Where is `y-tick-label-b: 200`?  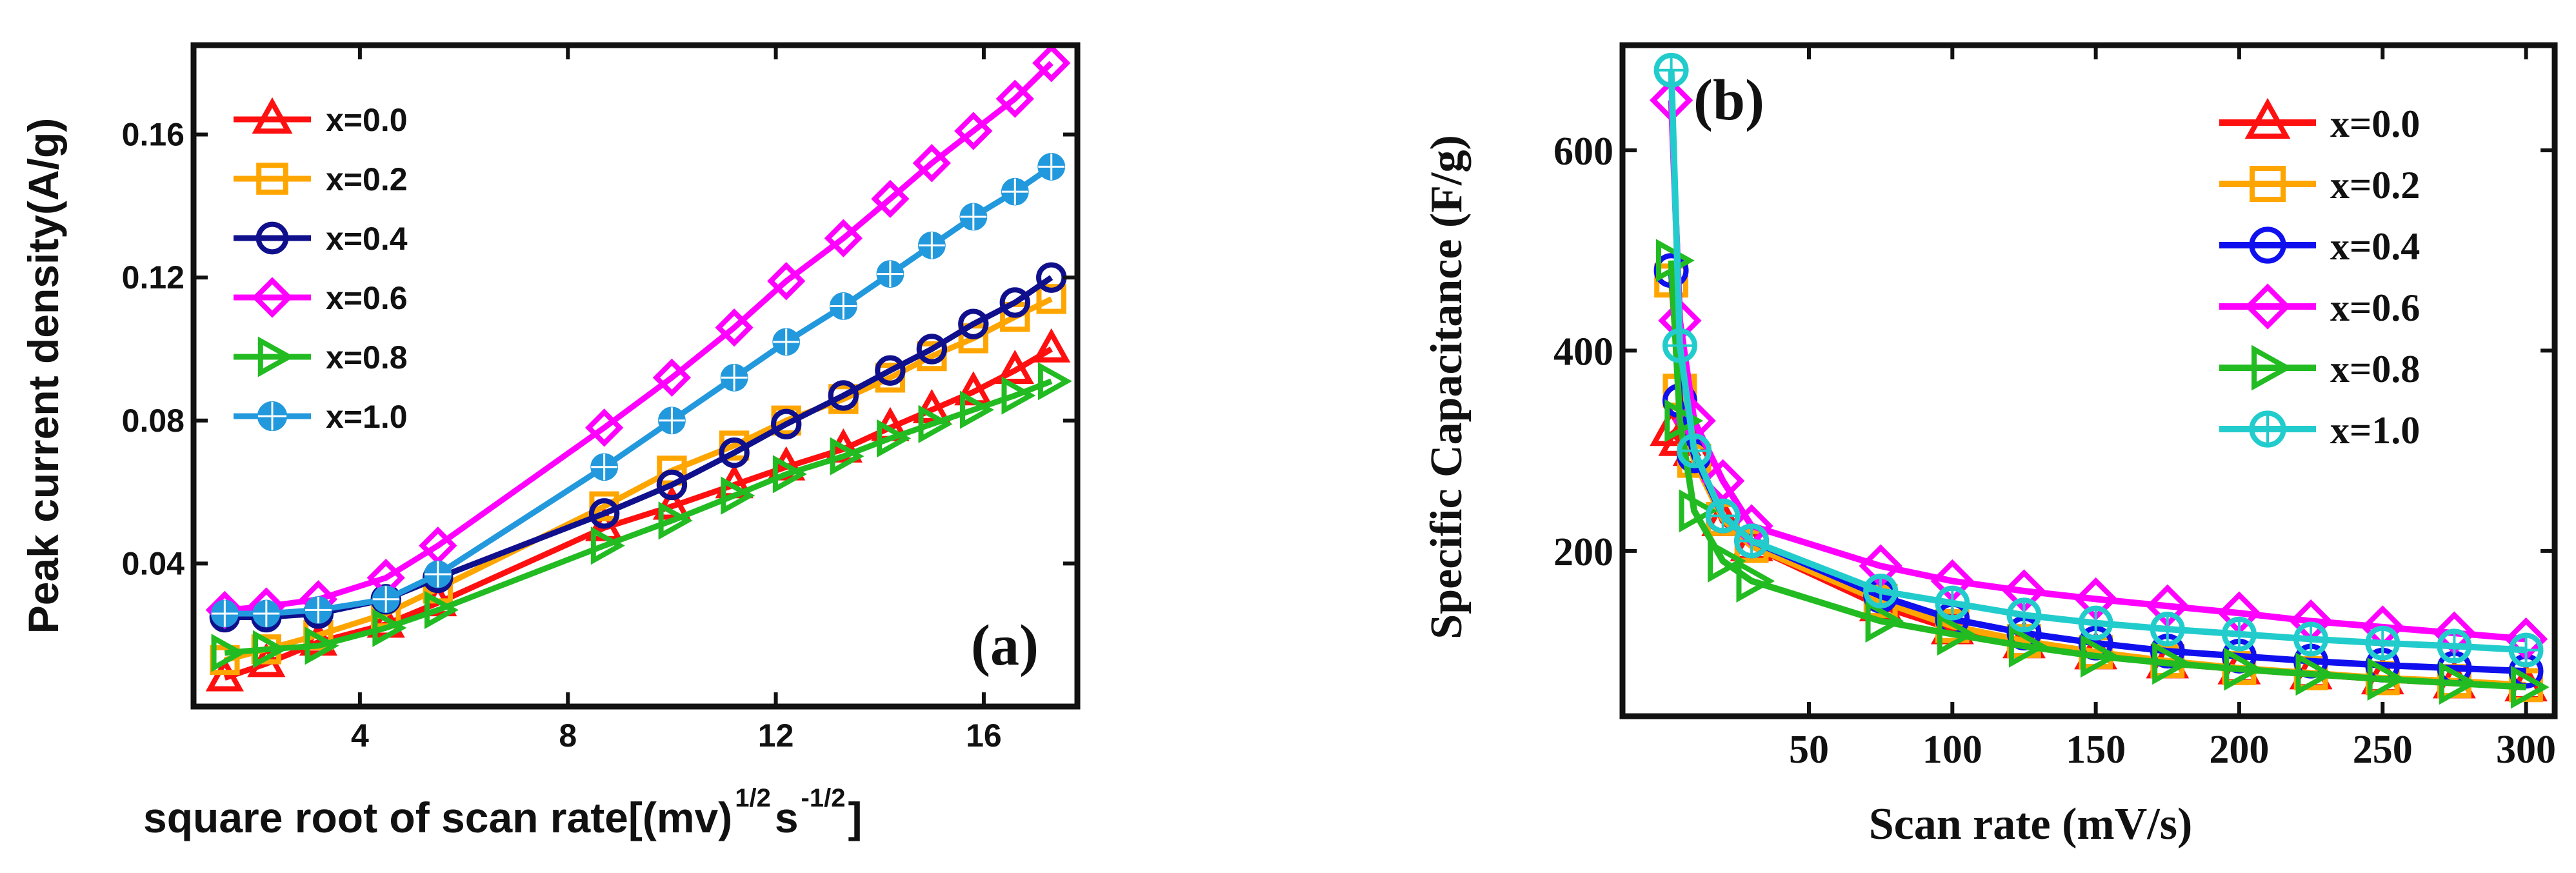 y-tick-label-b: 200 is located at coordinates (1583, 552).